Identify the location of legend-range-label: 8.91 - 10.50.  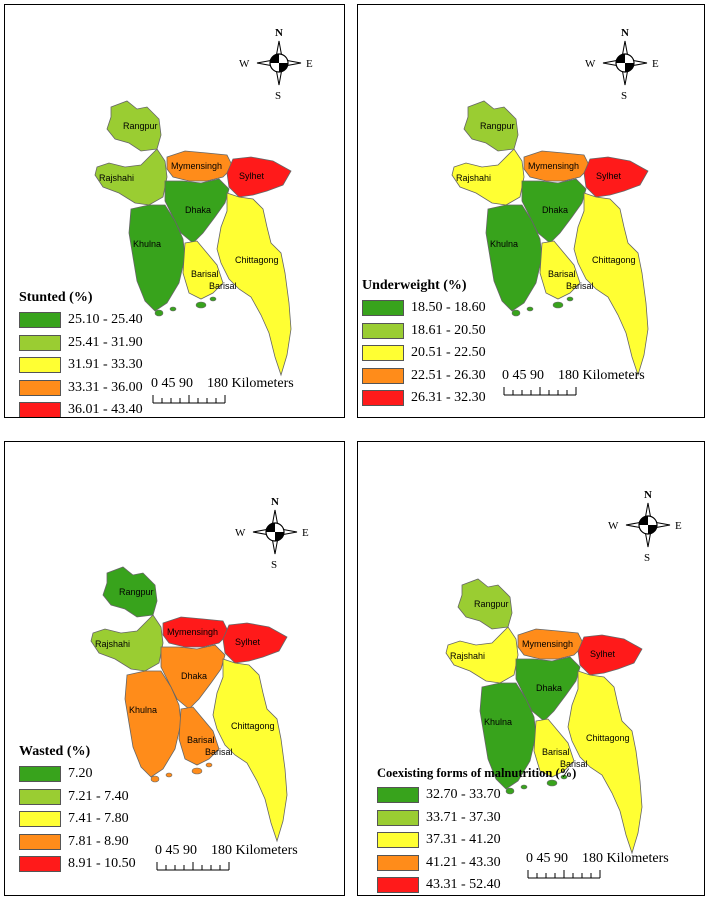
(102, 864).